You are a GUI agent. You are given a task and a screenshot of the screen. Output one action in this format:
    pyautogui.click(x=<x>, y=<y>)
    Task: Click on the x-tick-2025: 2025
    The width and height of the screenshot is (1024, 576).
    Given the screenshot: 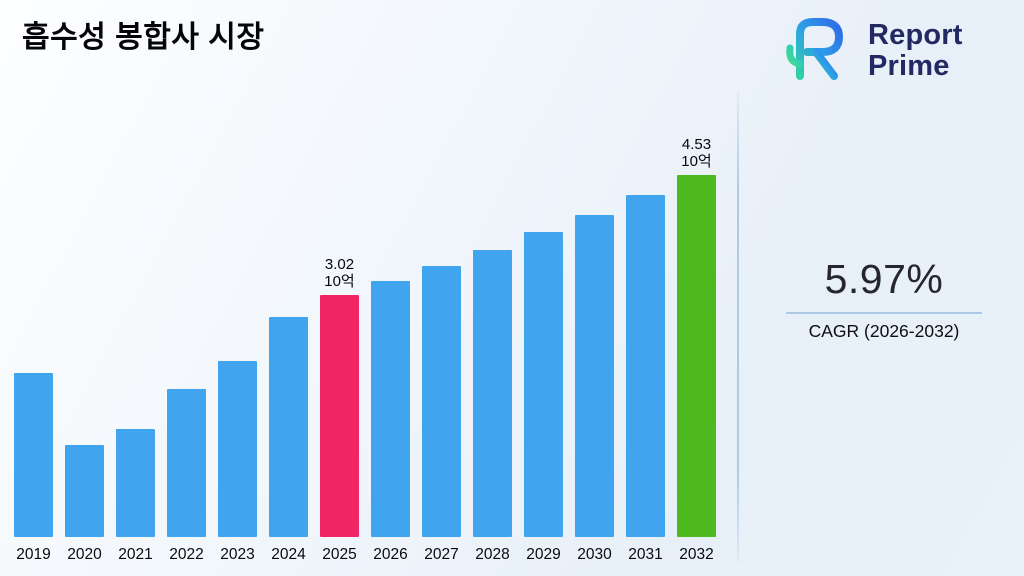 What is the action you would take?
    pyautogui.click(x=339, y=554)
    